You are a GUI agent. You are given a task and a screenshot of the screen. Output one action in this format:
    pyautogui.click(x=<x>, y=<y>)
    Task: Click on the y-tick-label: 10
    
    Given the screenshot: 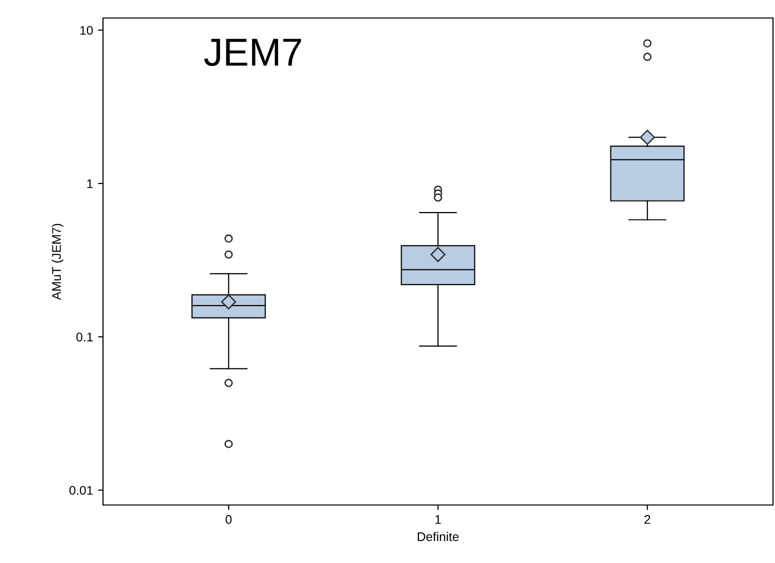 What is the action you would take?
    pyautogui.click(x=86, y=30)
    